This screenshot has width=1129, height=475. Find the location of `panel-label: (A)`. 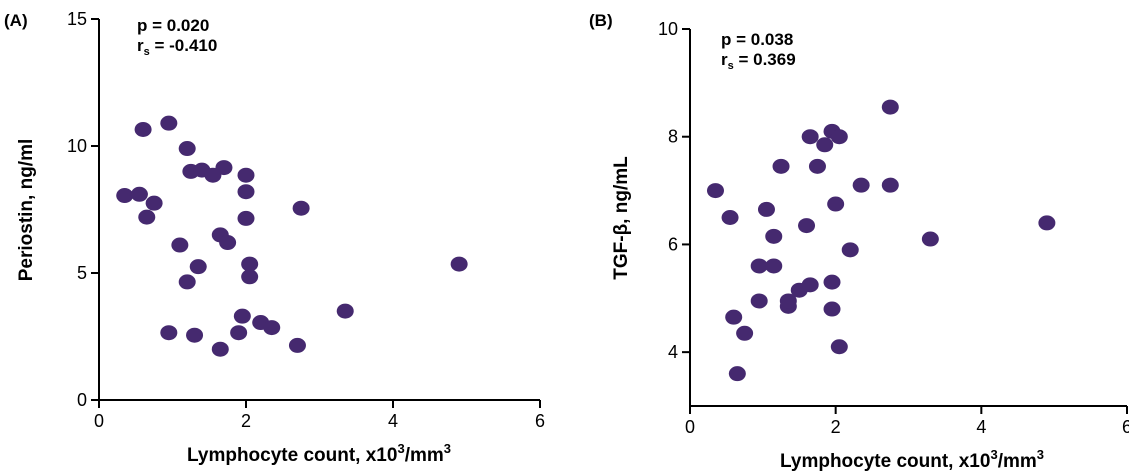

panel-label: (A) is located at coordinates (16, 20).